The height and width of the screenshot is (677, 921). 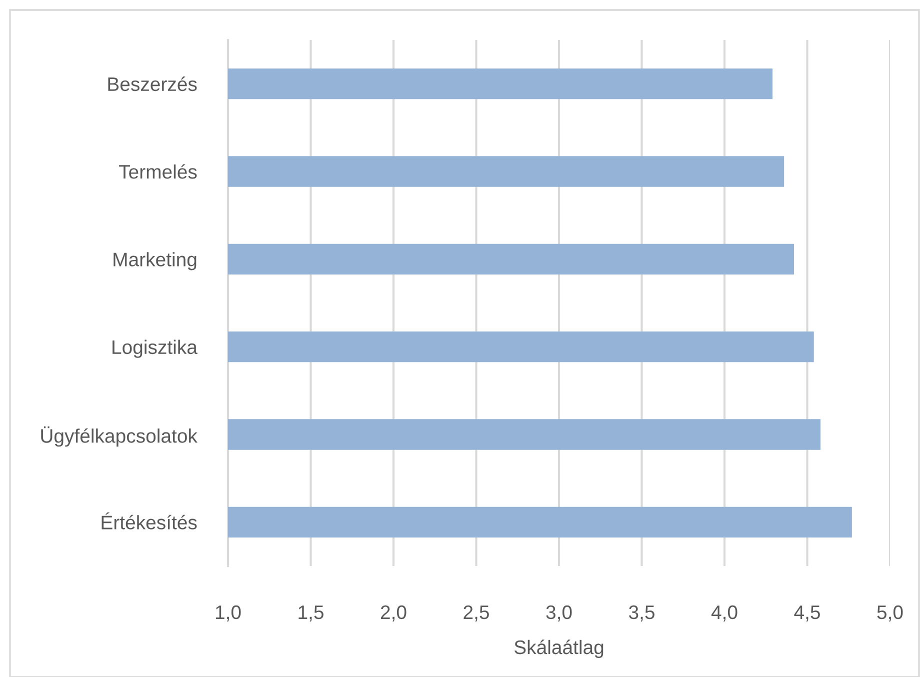 What do you see at coordinates (641, 613) in the screenshot?
I see `x-tick-label: 3,5` at bounding box center [641, 613].